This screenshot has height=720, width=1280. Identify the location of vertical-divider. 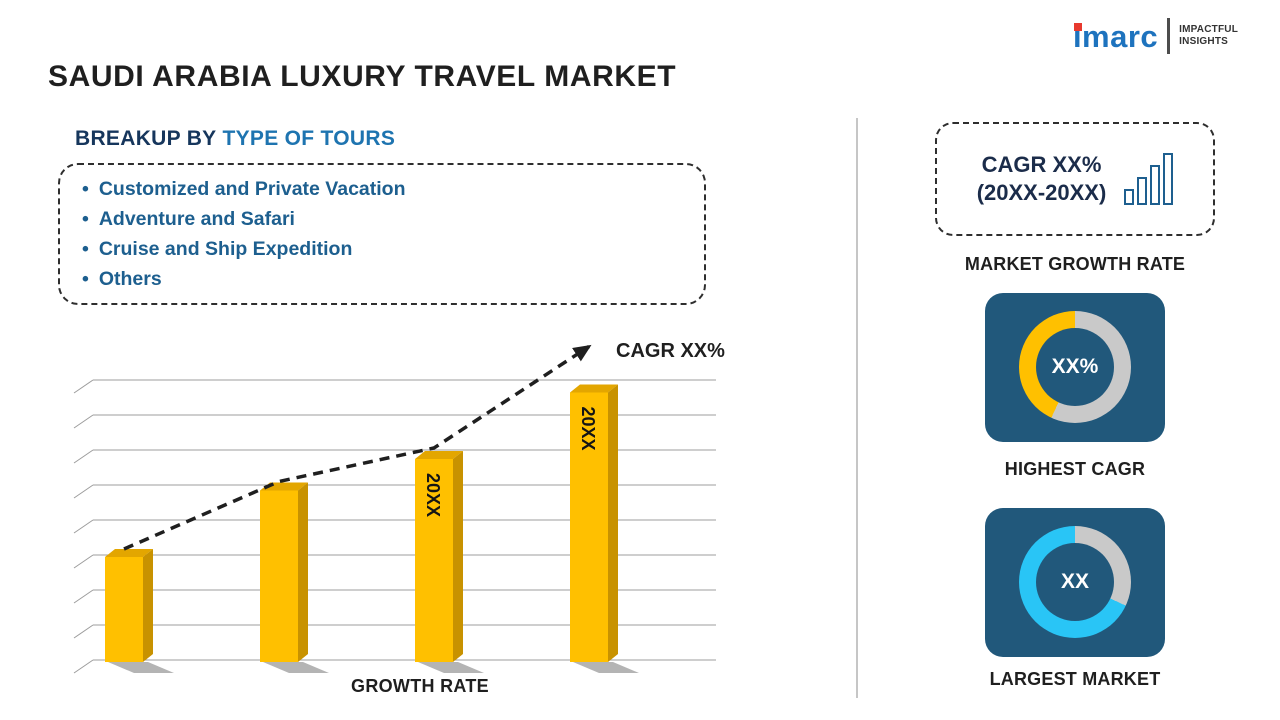
(857, 408).